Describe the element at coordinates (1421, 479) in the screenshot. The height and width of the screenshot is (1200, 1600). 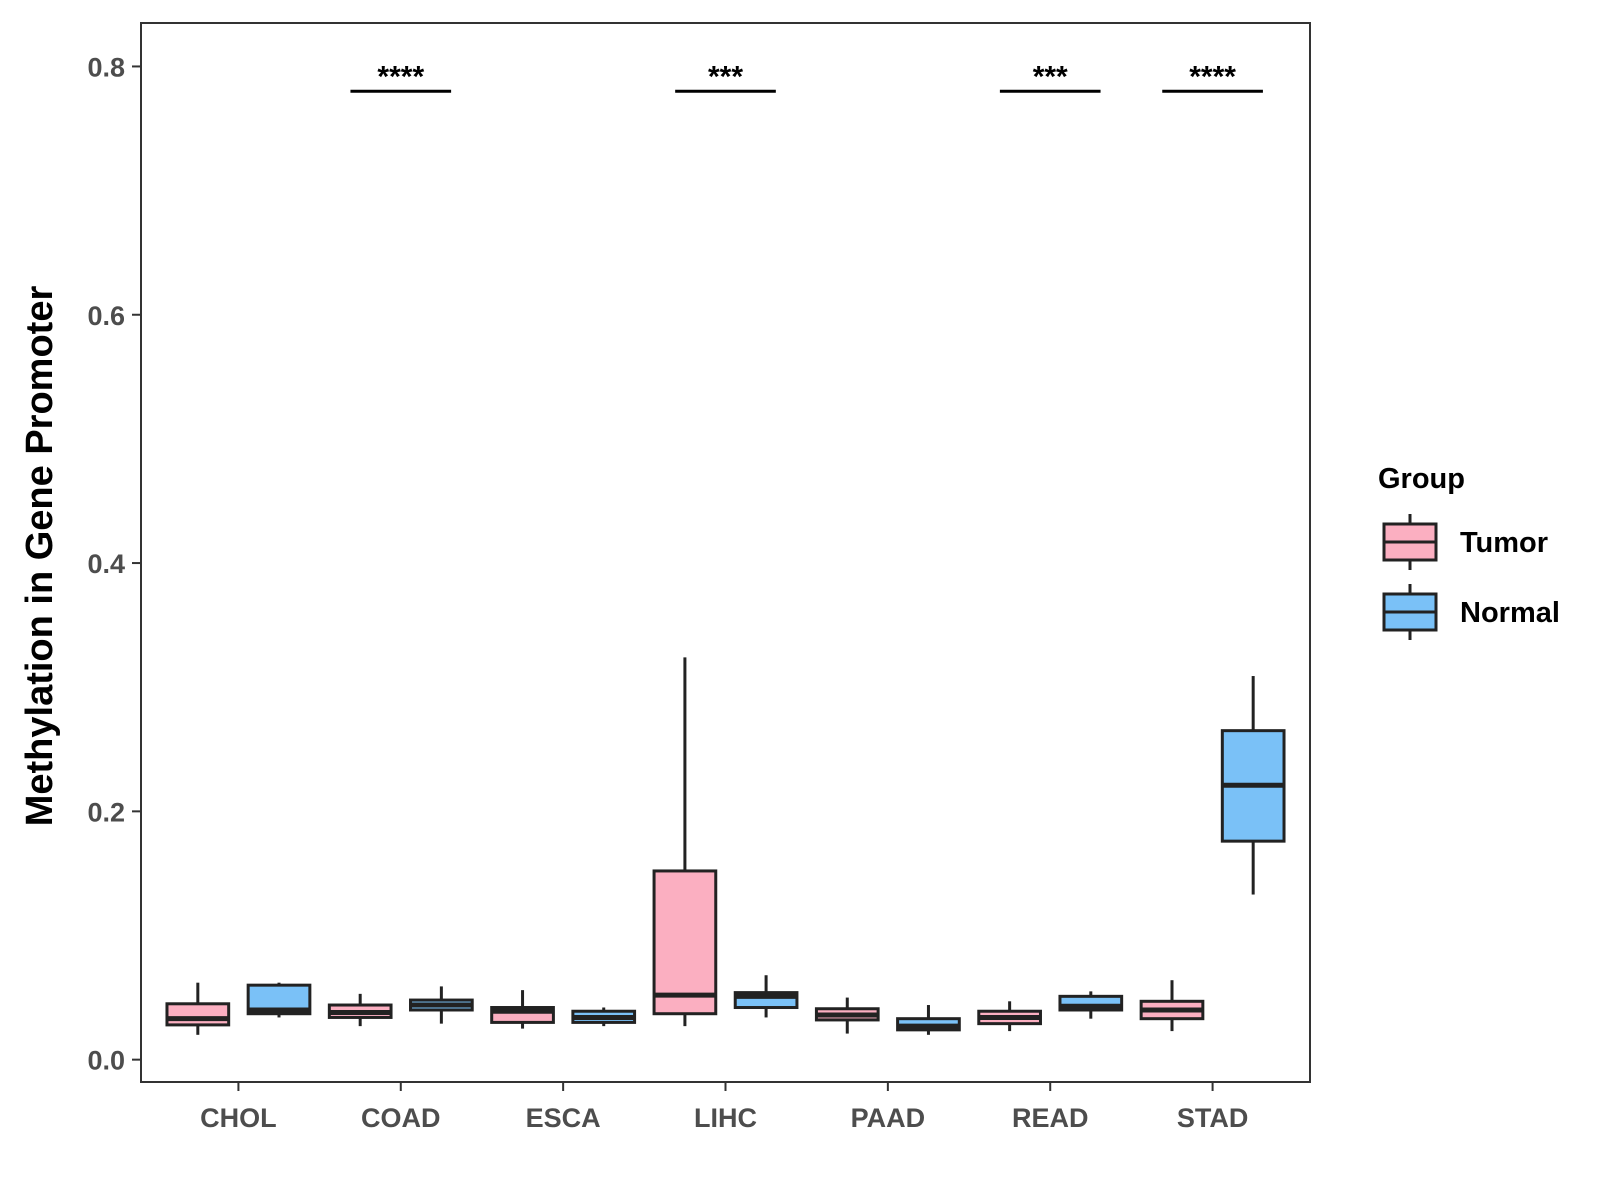
I see `legend-title: Group` at that location.